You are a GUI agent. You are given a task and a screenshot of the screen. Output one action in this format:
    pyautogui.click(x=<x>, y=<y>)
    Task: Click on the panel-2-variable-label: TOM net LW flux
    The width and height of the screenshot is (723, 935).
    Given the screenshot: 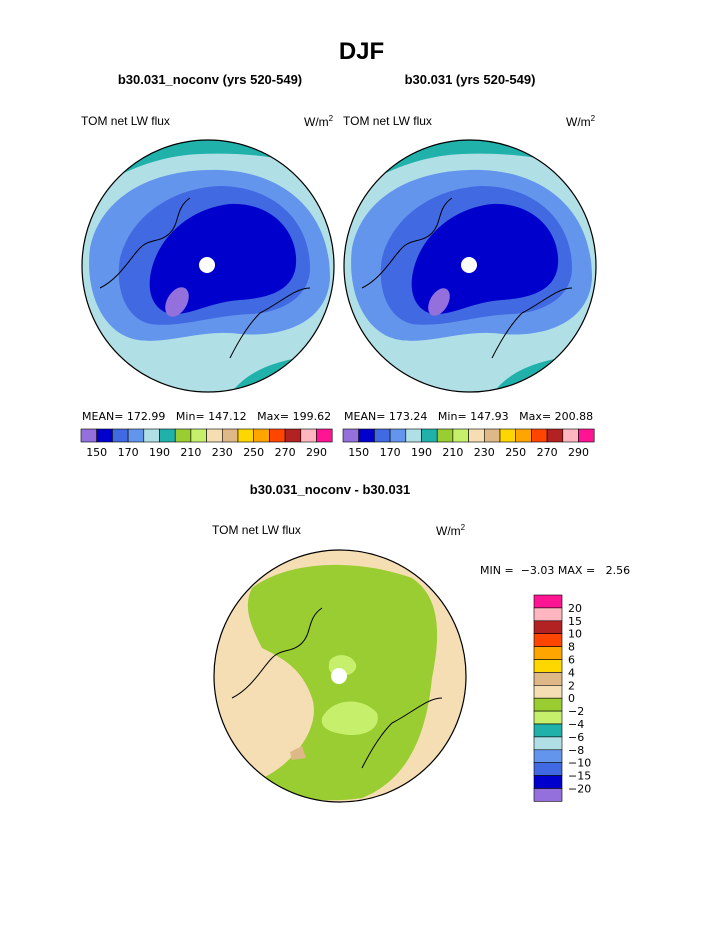 What is the action you would take?
    pyautogui.click(x=387, y=121)
    